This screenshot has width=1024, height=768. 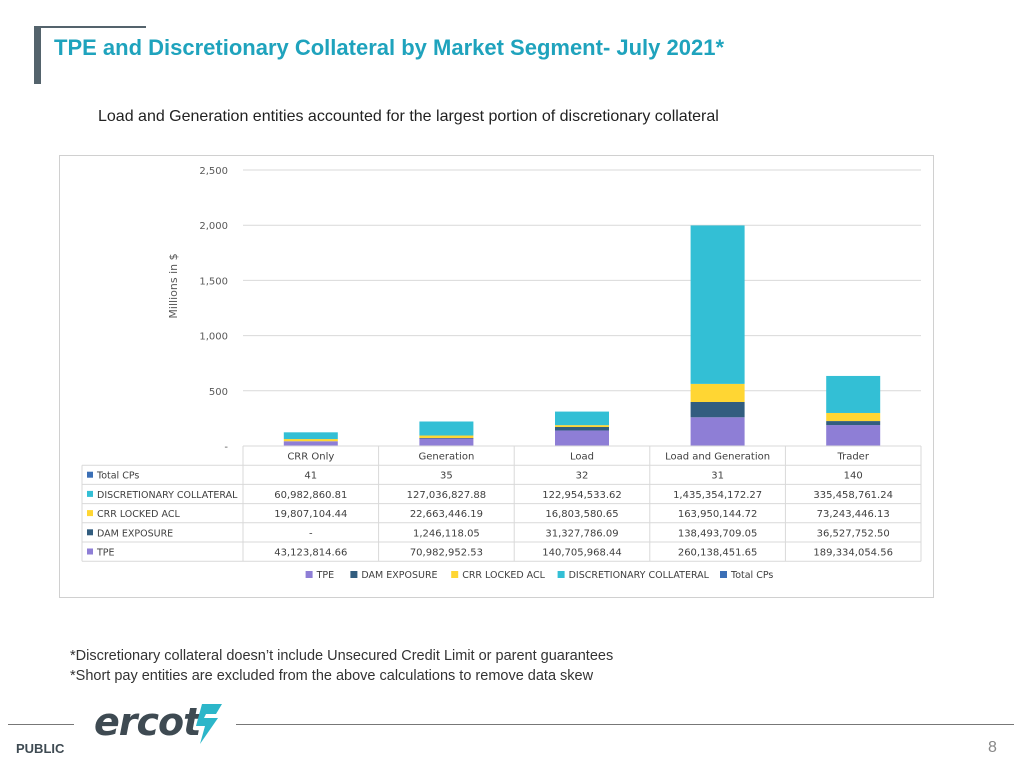 What do you see at coordinates (167, 495) in the screenshot?
I see `table-row-label: DISCRETIONARY COLLATERAL` at bounding box center [167, 495].